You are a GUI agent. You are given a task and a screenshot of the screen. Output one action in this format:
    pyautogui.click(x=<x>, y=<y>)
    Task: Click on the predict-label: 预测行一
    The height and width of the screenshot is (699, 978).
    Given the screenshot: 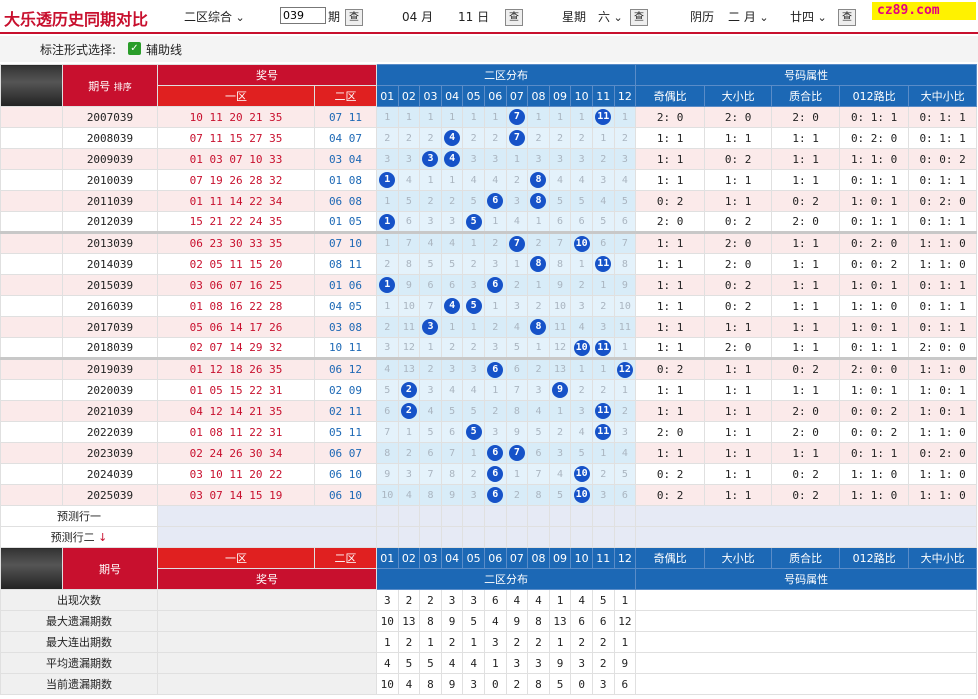 What is the action you would take?
    pyautogui.click(x=79, y=516)
    